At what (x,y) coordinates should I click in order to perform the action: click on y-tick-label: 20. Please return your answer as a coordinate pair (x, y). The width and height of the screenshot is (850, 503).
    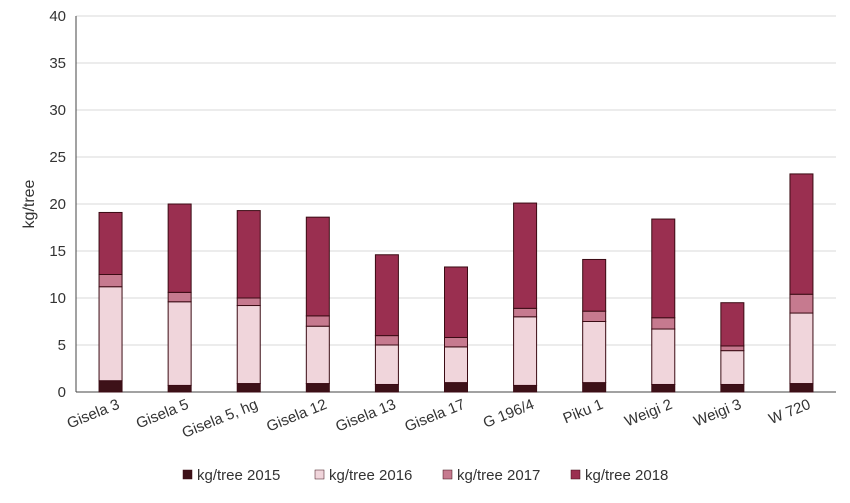
    Looking at the image, I should click on (57, 204).